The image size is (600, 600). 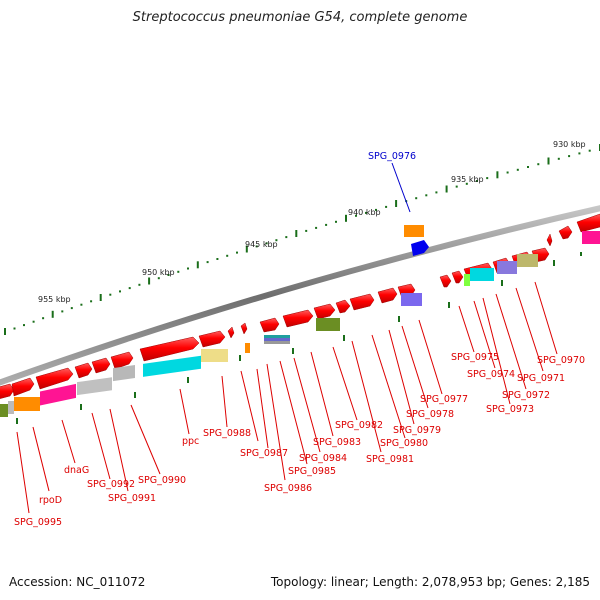 I want to click on kbp-label: 935 kbp, so click(x=467, y=179).